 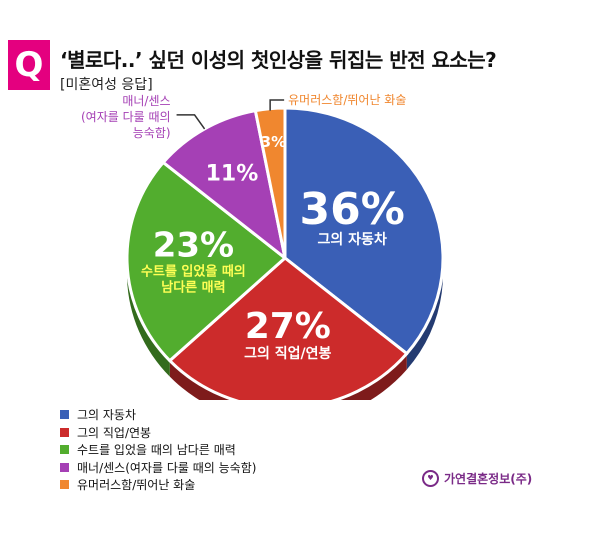 I want to click on q-badge: Q, so click(x=29, y=65).